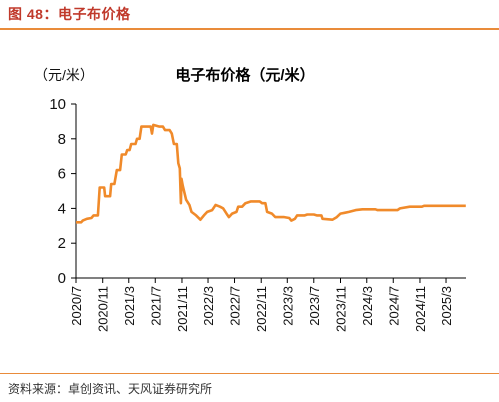 This screenshot has height=402, width=499. What do you see at coordinates (208, 306) in the screenshot?
I see `x-tick-label: 2022/3` at bounding box center [208, 306].